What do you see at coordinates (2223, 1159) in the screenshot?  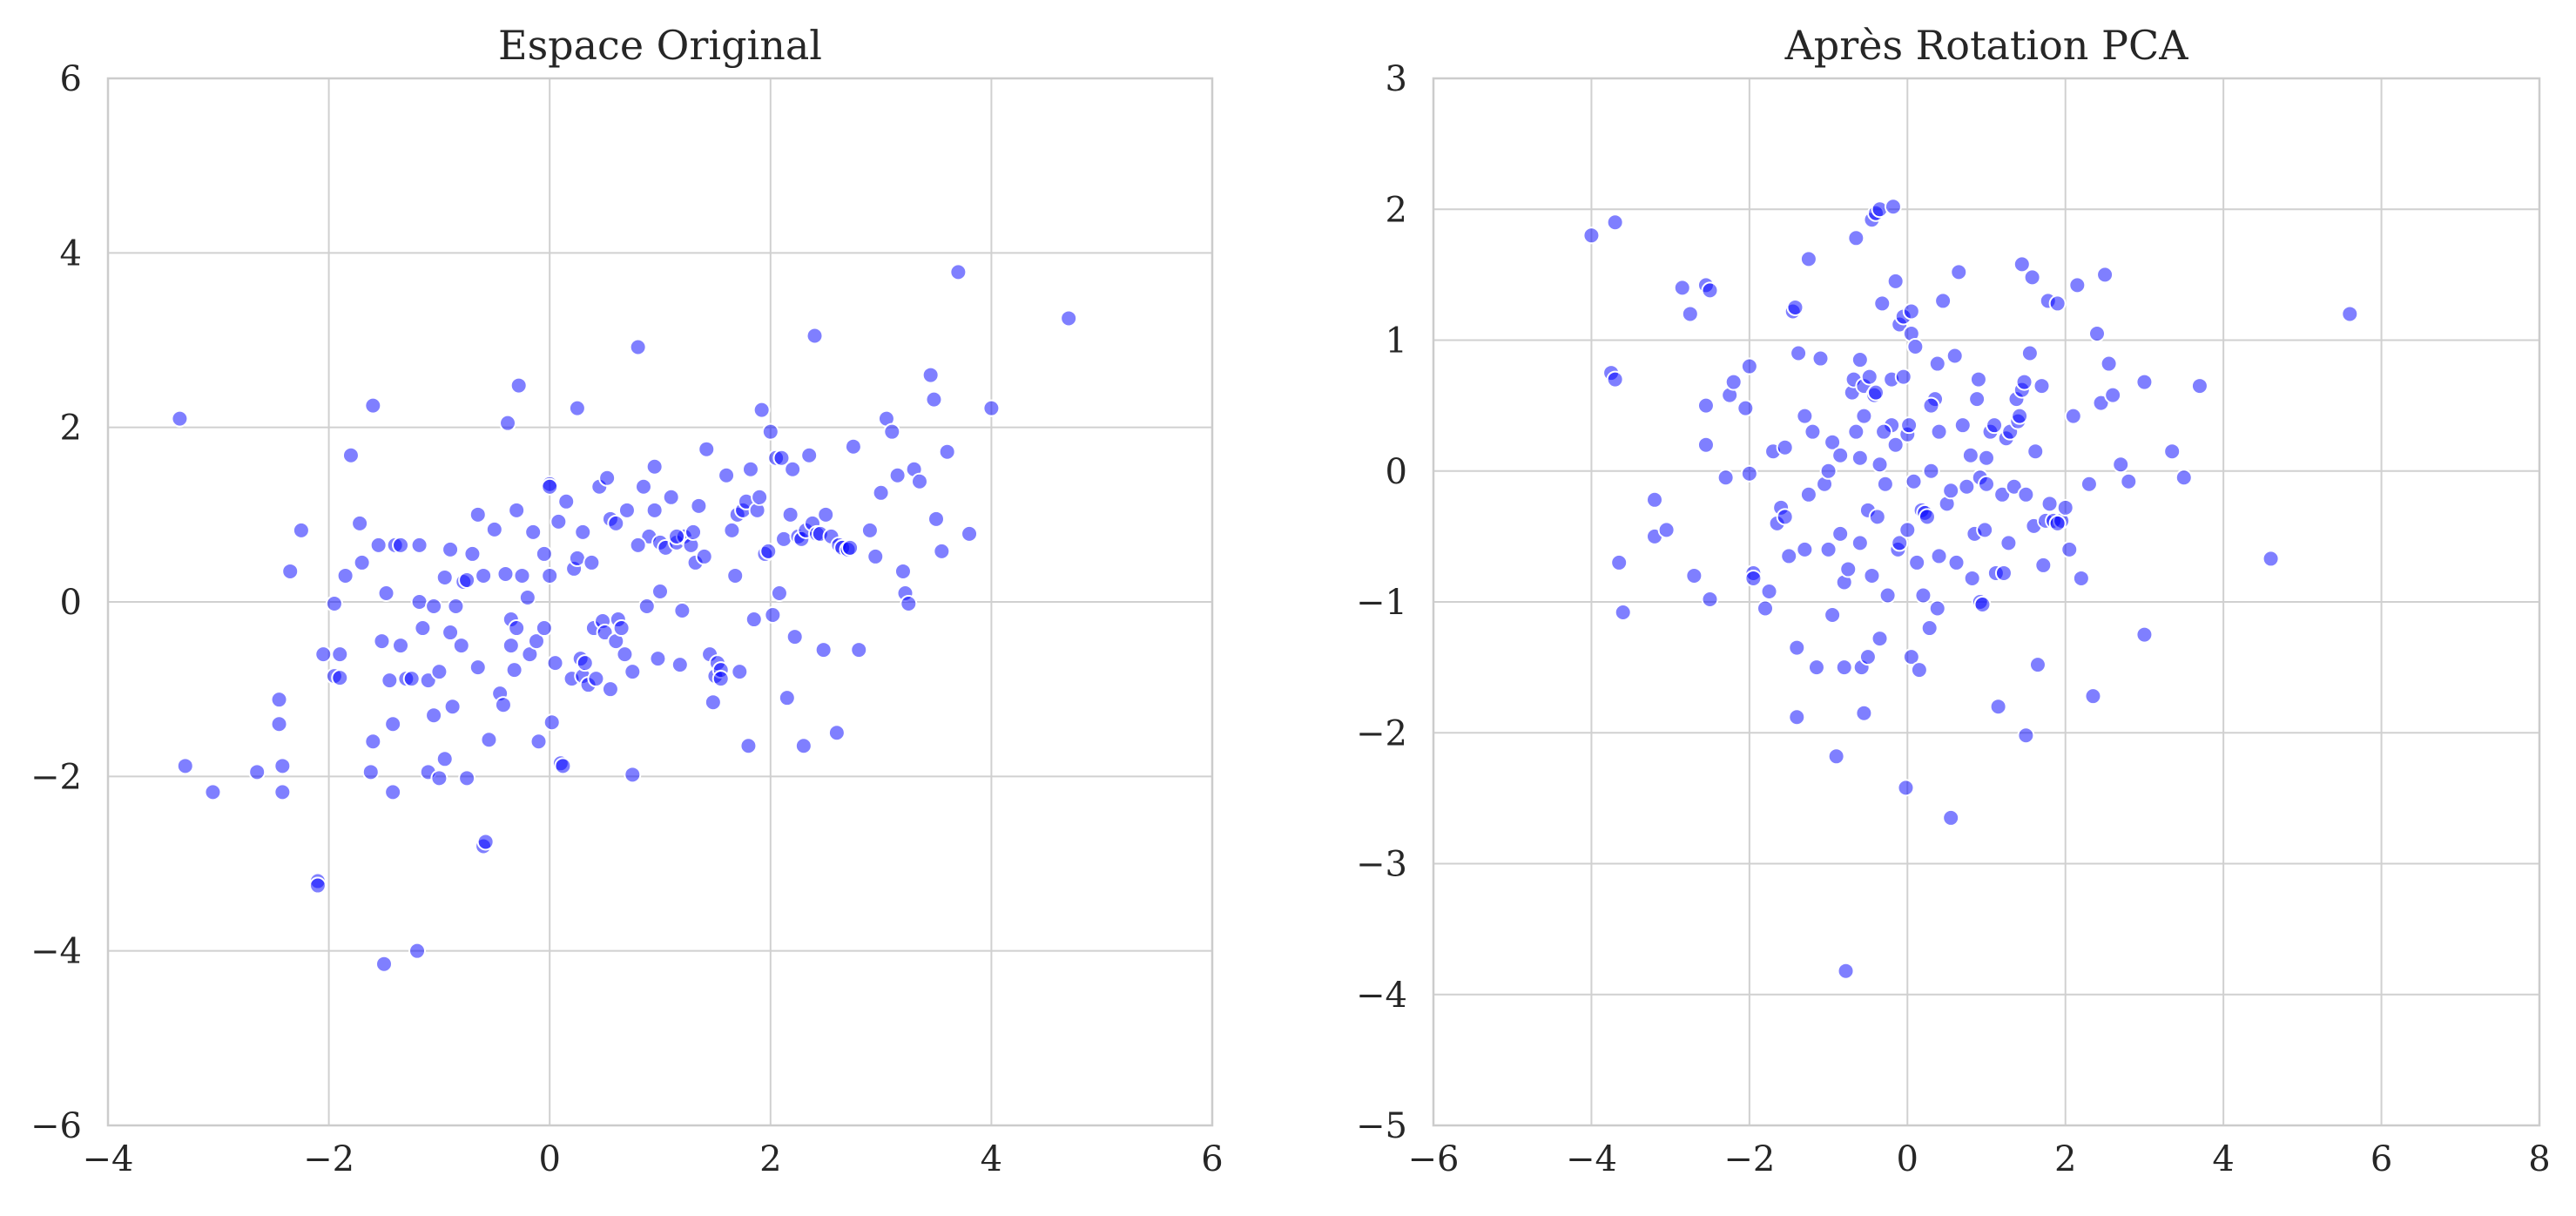 I see `x-tick-label: 4` at bounding box center [2223, 1159].